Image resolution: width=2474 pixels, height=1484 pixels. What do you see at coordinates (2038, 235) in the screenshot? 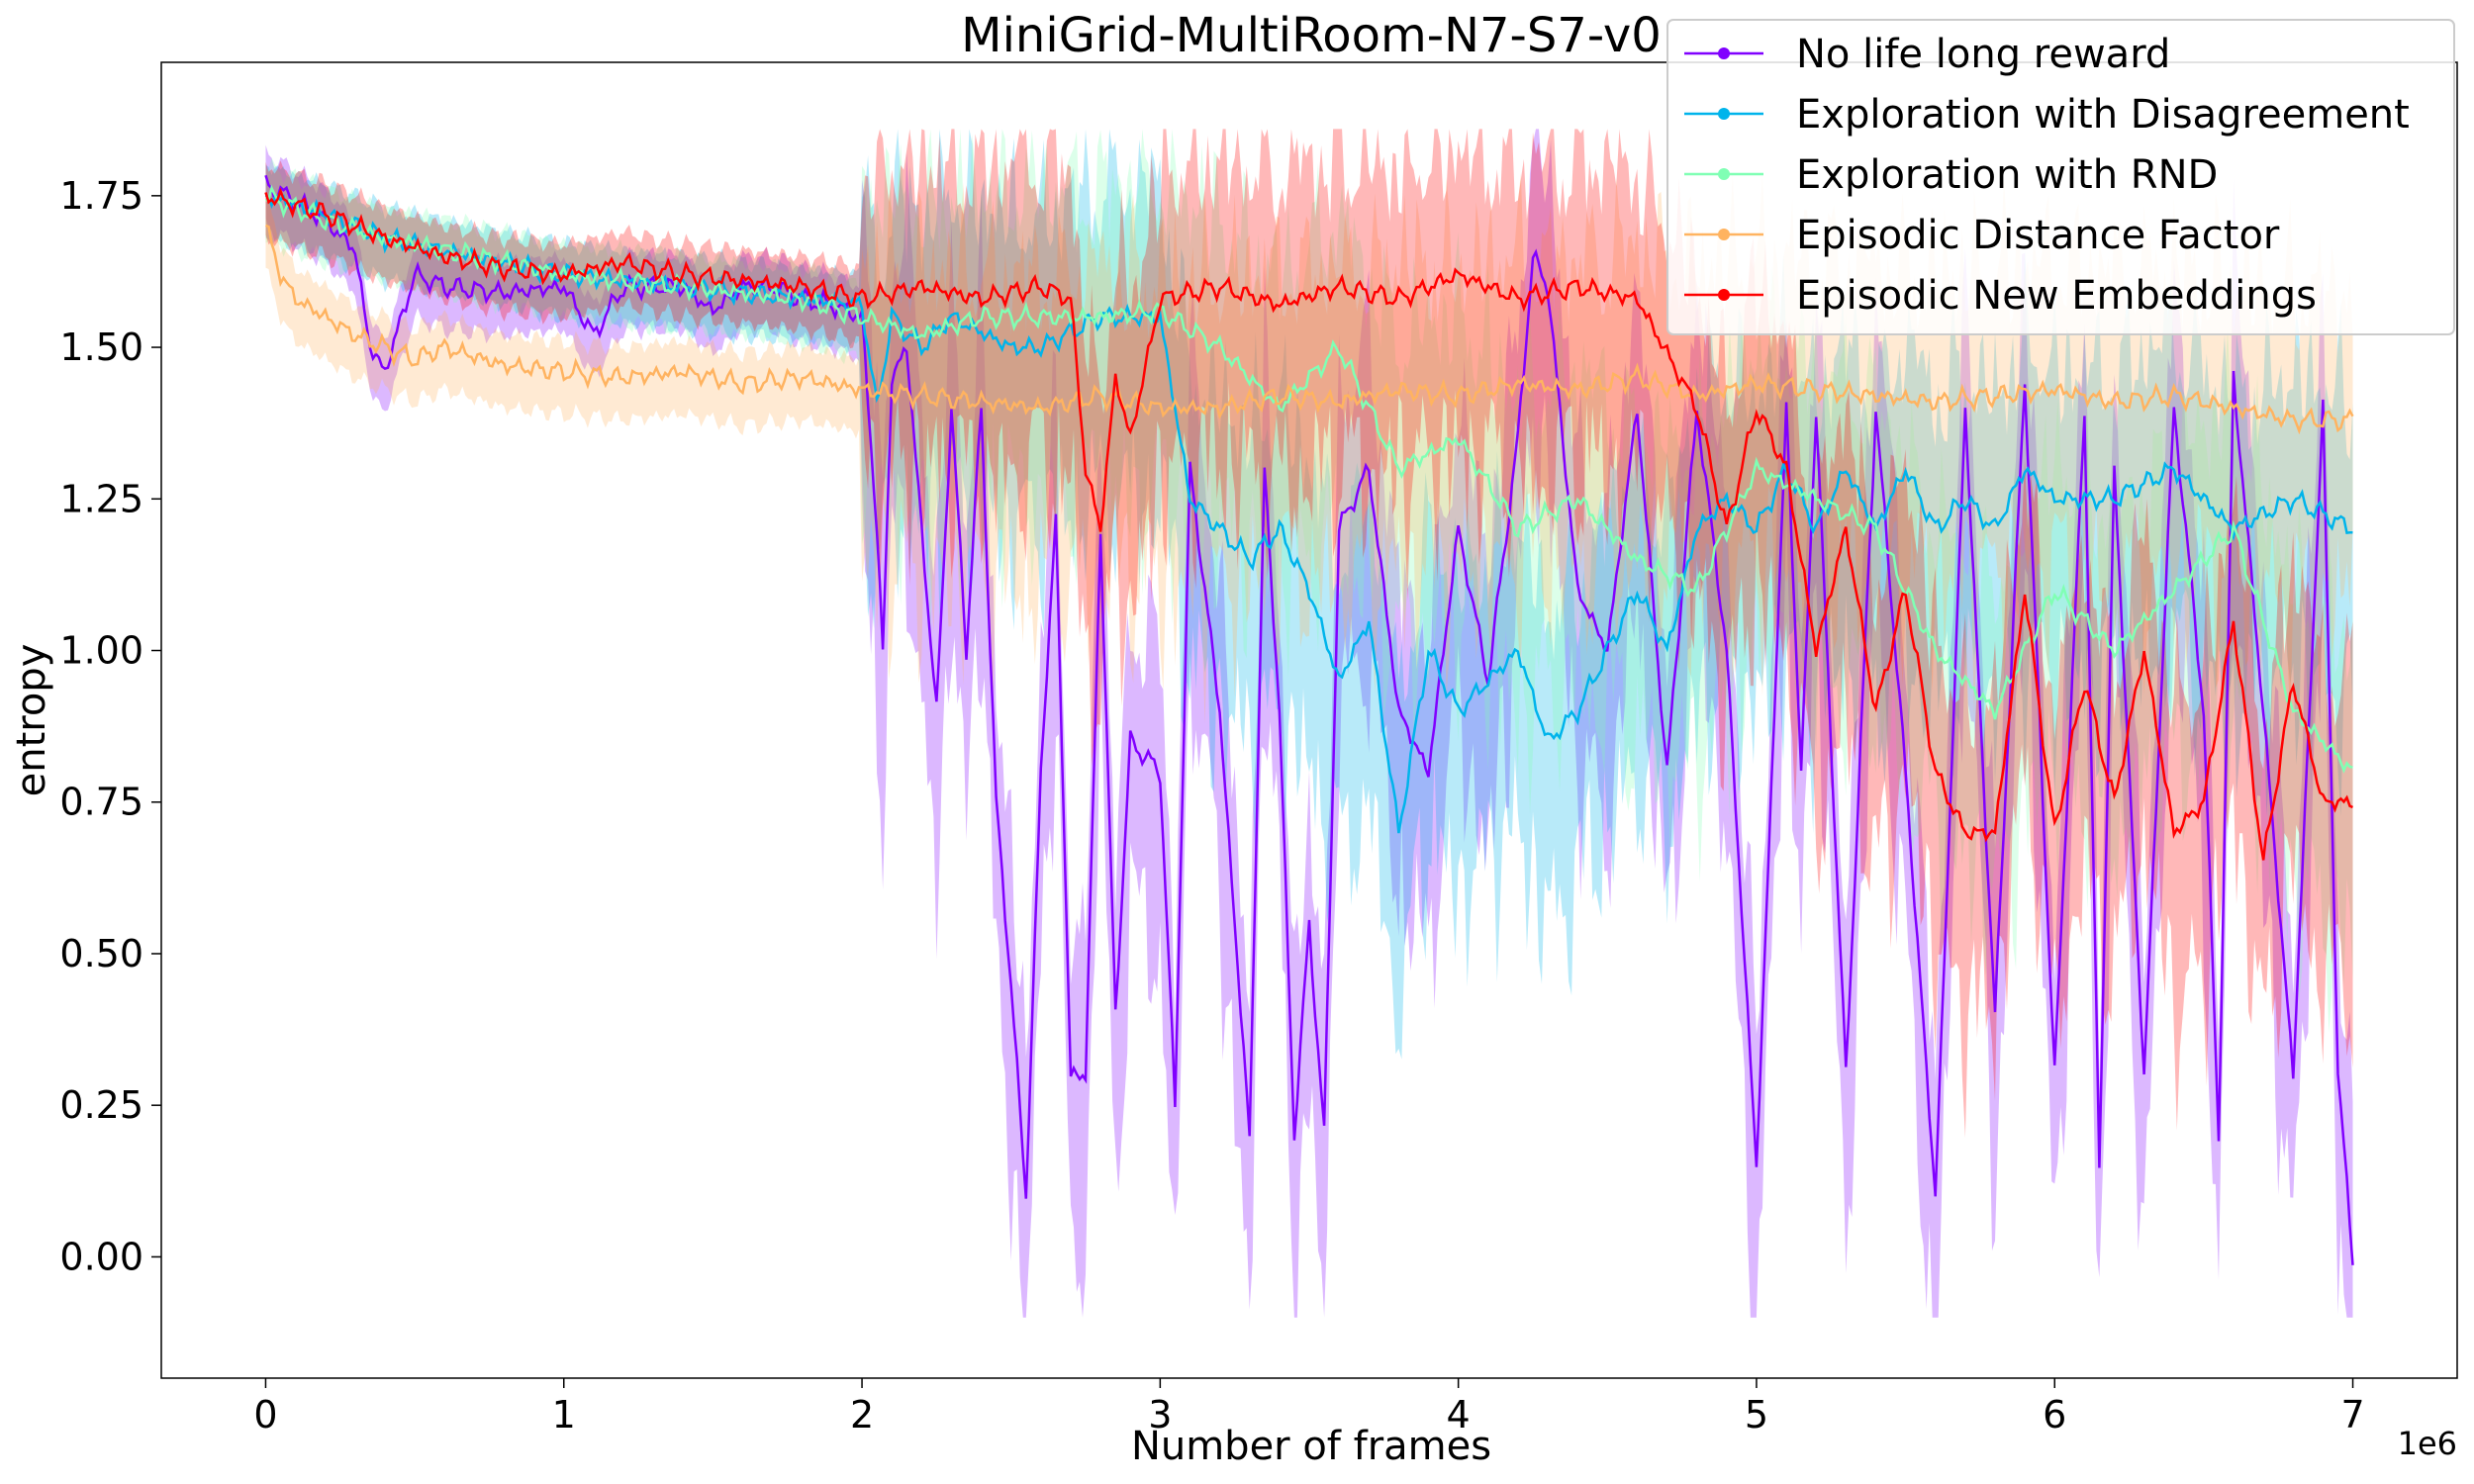
I see `legend-label: Episodic Distance Factor` at bounding box center [2038, 235].